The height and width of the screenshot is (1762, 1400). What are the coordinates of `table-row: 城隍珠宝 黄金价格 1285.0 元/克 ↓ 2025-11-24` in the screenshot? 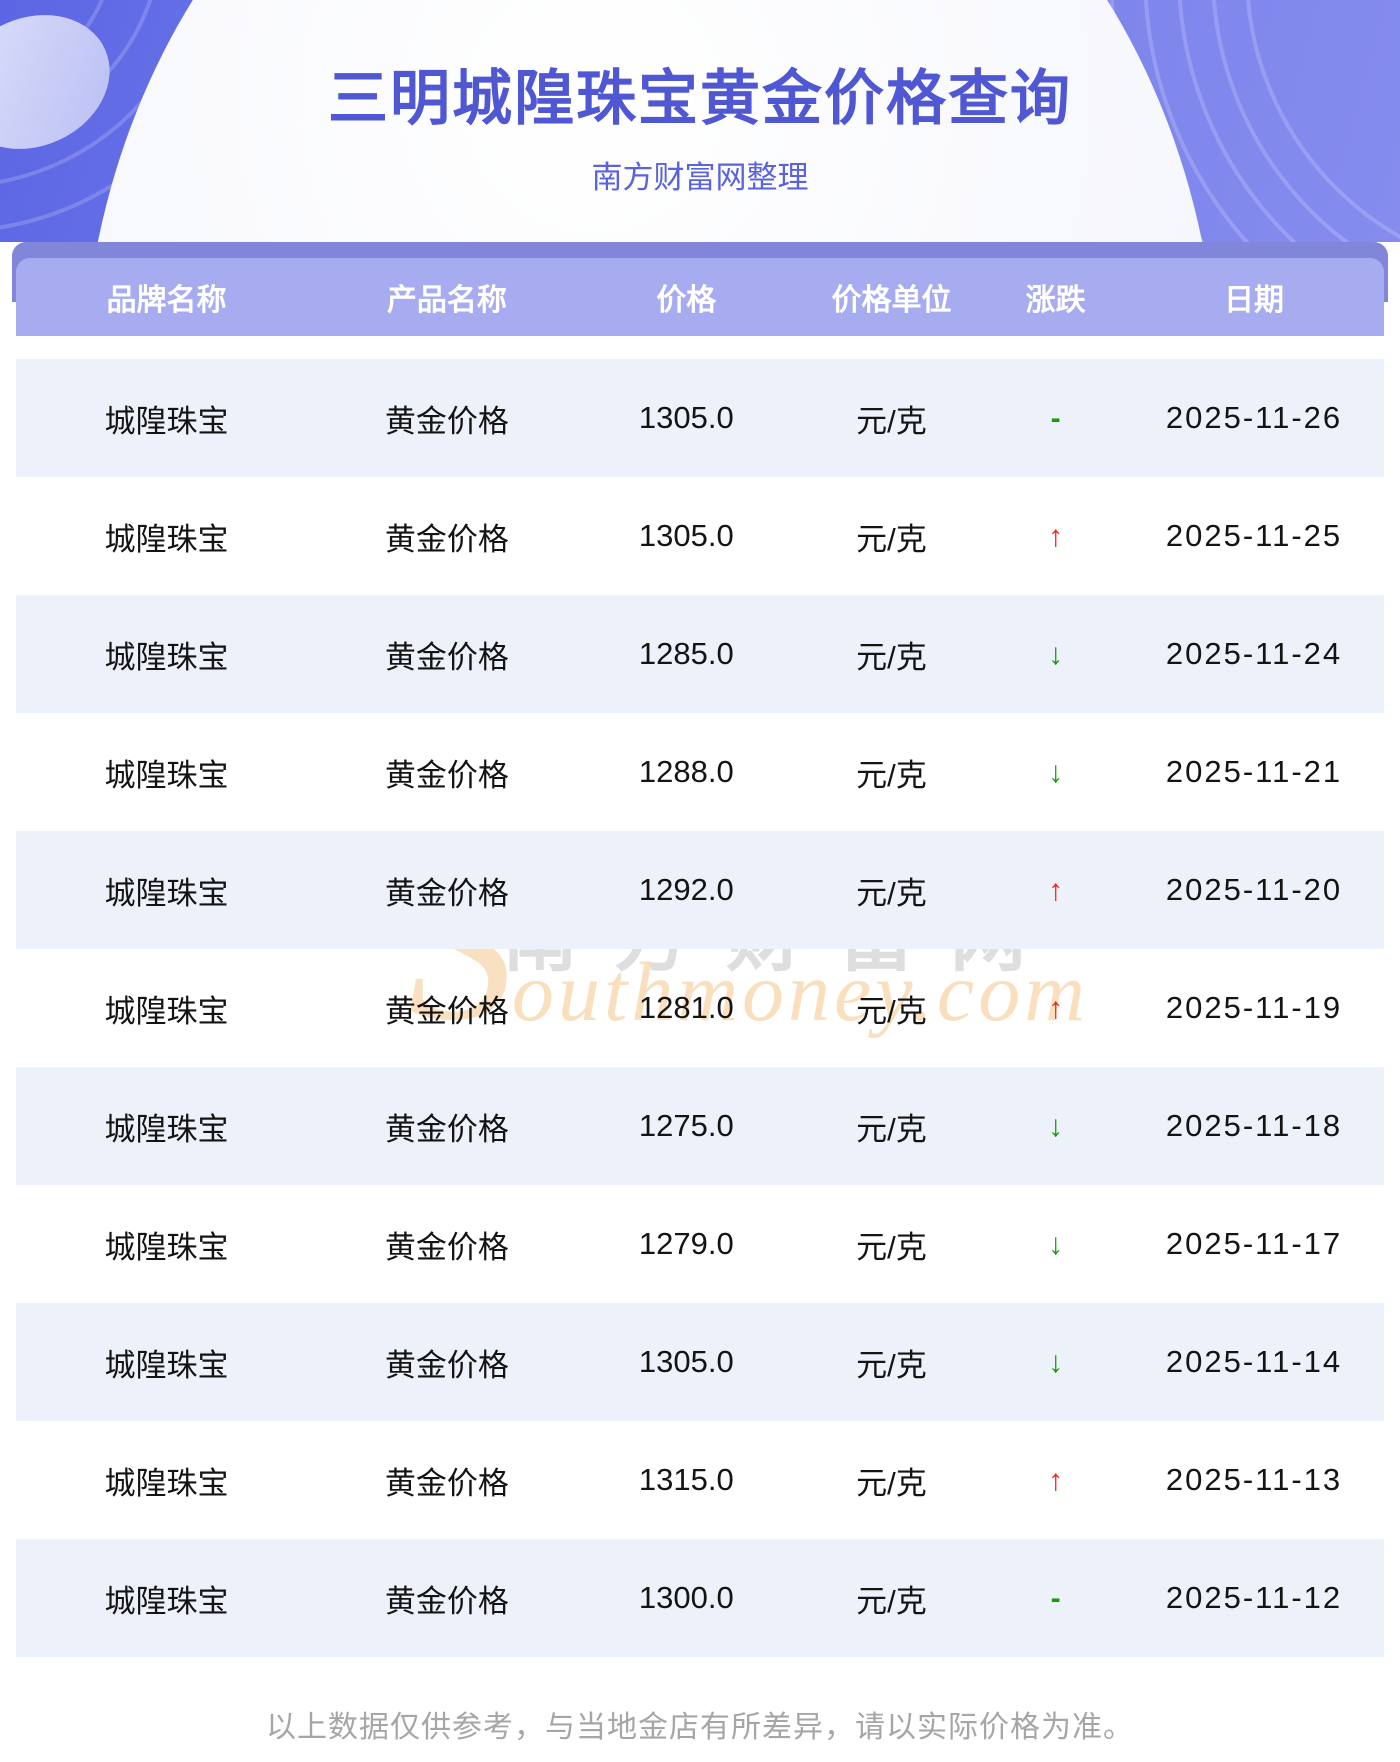 It's located at (700, 654).